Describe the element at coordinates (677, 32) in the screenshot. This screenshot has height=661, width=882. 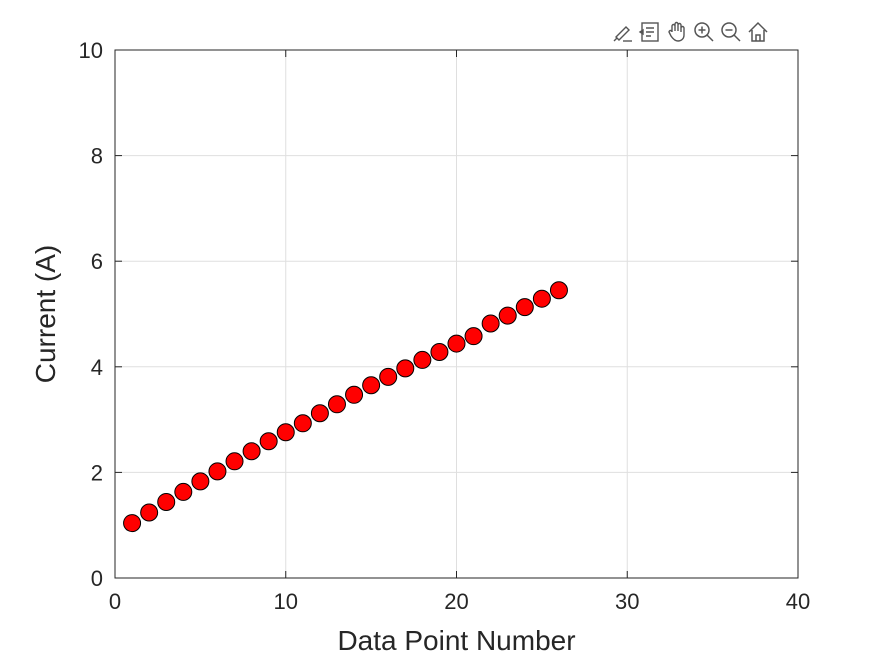
I see `pan-icon` at that location.